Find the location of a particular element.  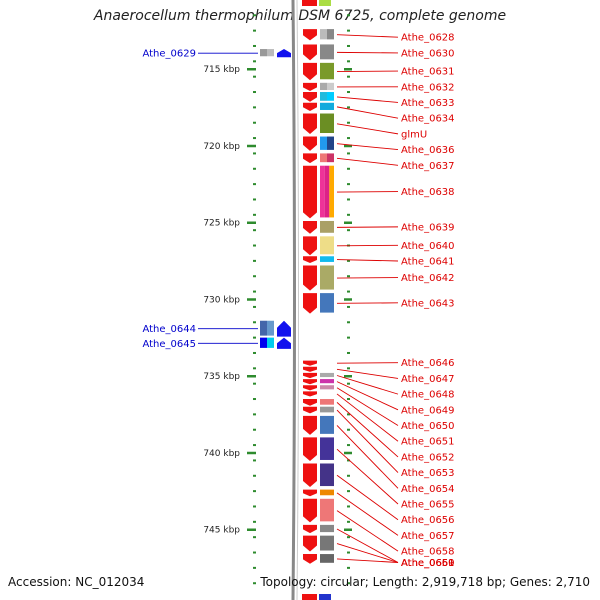

reverse-gene-label: Athe_0652 is located at coordinates (428, 457).